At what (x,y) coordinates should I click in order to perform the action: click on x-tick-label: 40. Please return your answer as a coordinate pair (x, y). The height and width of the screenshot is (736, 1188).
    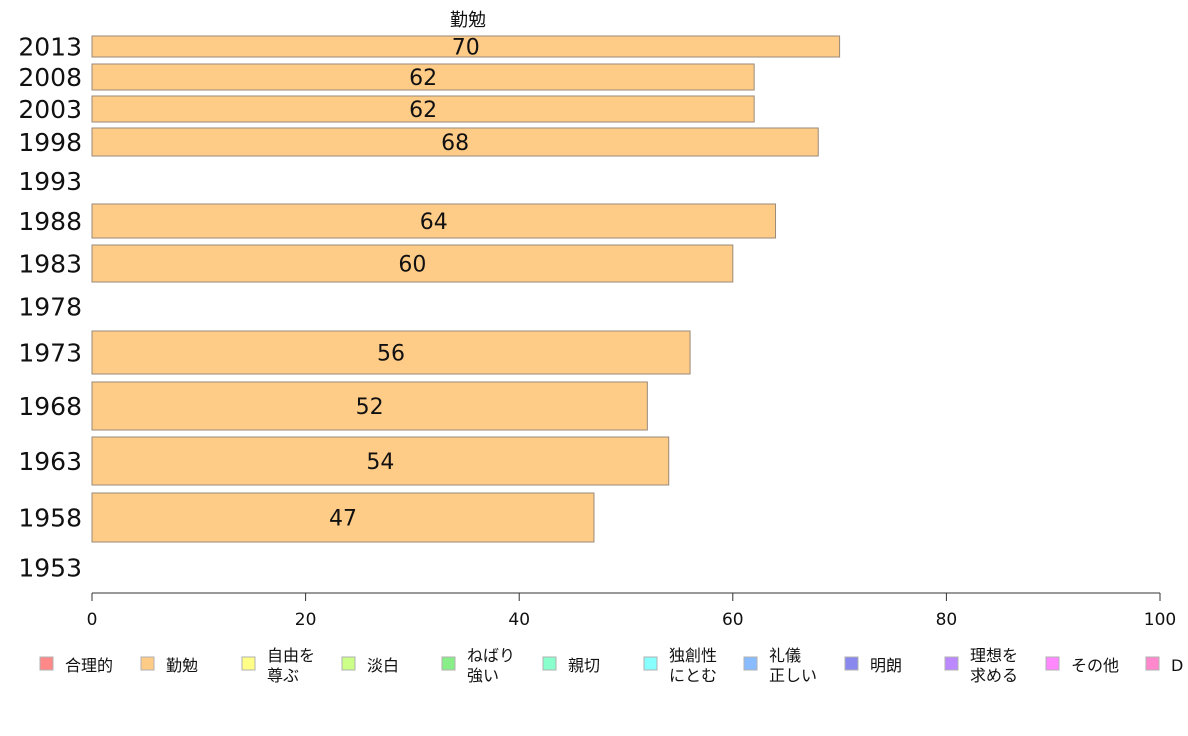
    Looking at the image, I should click on (519, 620).